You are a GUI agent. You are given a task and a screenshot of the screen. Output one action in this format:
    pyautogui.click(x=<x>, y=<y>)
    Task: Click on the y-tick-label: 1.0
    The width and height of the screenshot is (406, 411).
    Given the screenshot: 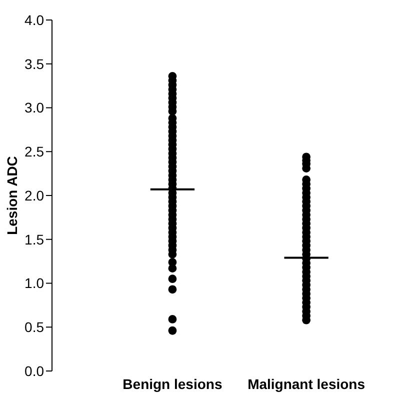 What is the action you would take?
    pyautogui.click(x=34, y=283)
    